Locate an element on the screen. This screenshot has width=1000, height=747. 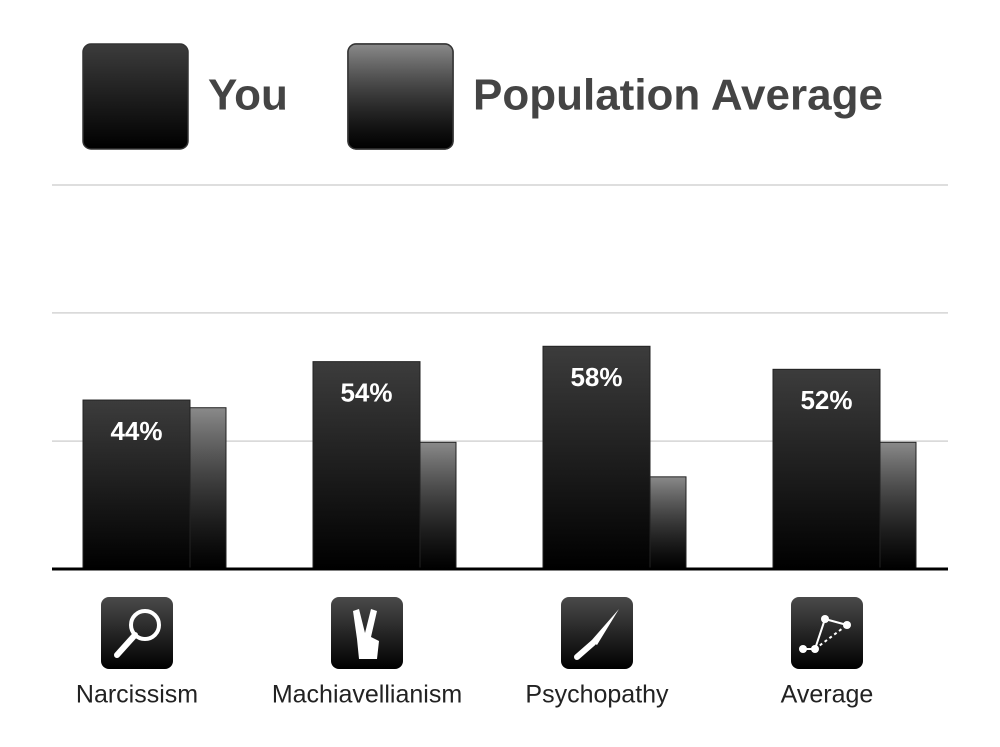
legend-label: You is located at coordinates (248, 95).